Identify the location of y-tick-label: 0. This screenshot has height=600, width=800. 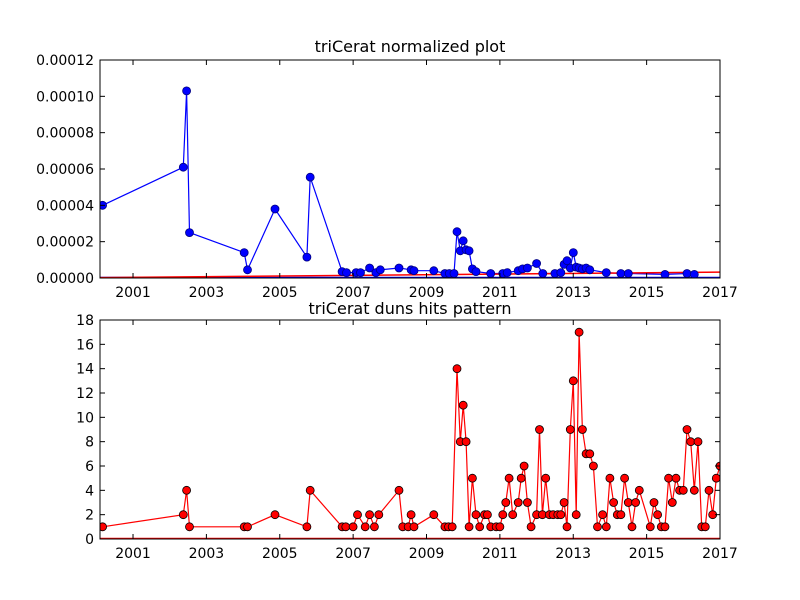
(89, 540).